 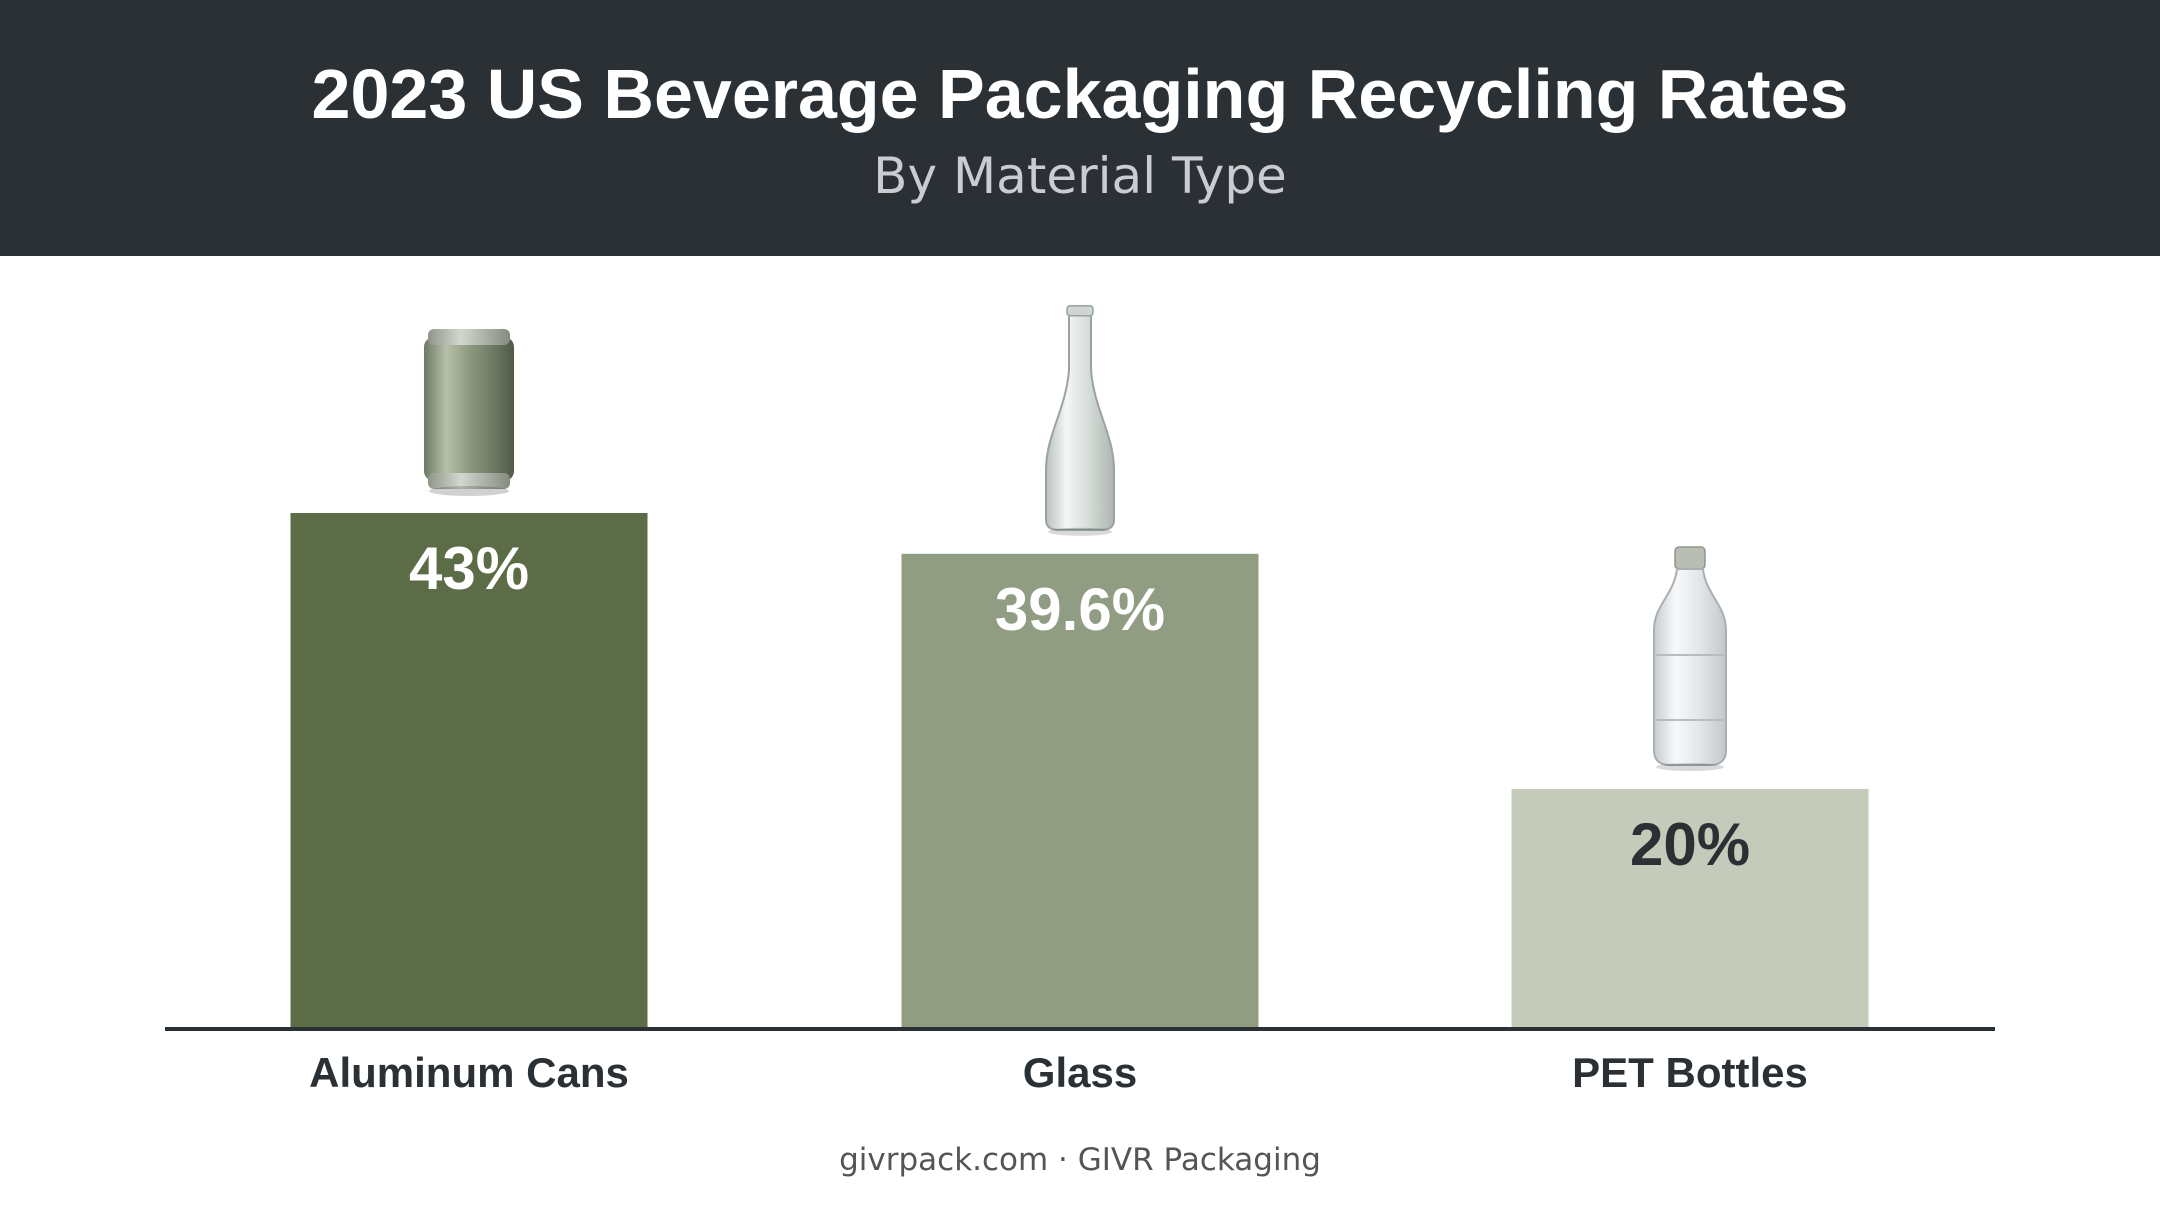 I want to click on value-label: 20%, so click(x=1690, y=844).